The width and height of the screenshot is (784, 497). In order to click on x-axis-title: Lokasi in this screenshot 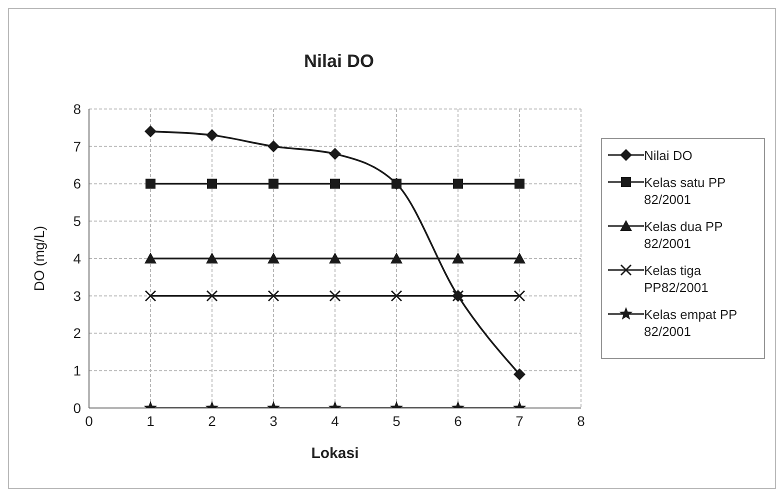, I will do `click(335, 453)`.